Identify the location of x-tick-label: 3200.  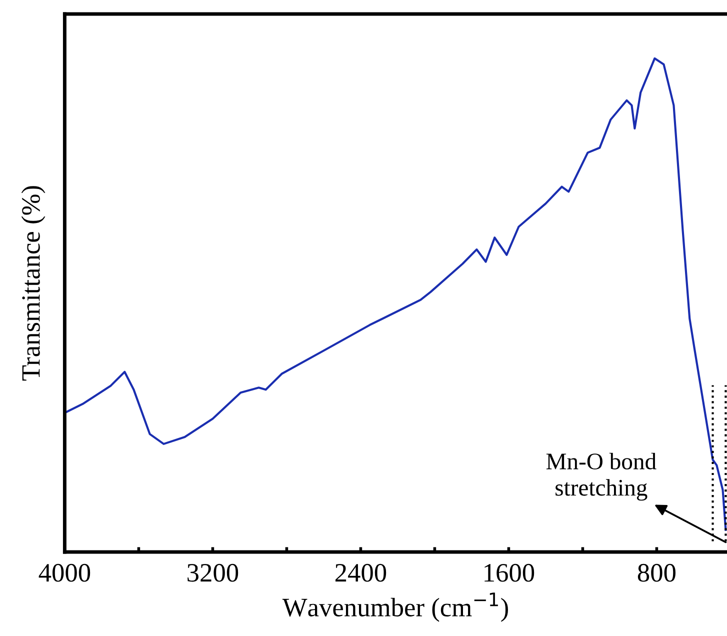
(213, 573).